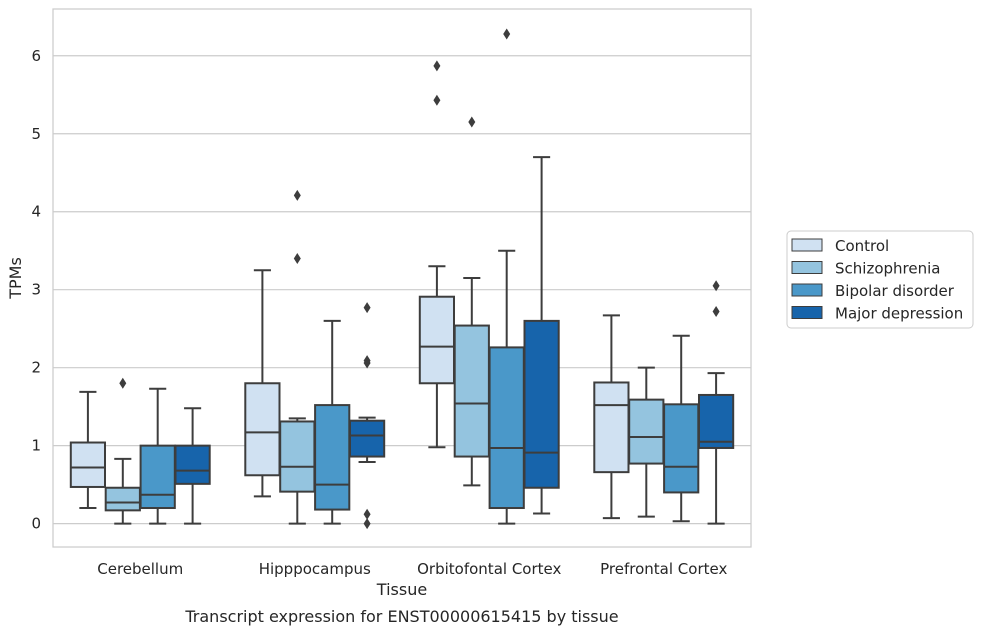 The image size is (983, 634). What do you see at coordinates (36, 368) in the screenshot?
I see `y-tick-label: 2` at bounding box center [36, 368].